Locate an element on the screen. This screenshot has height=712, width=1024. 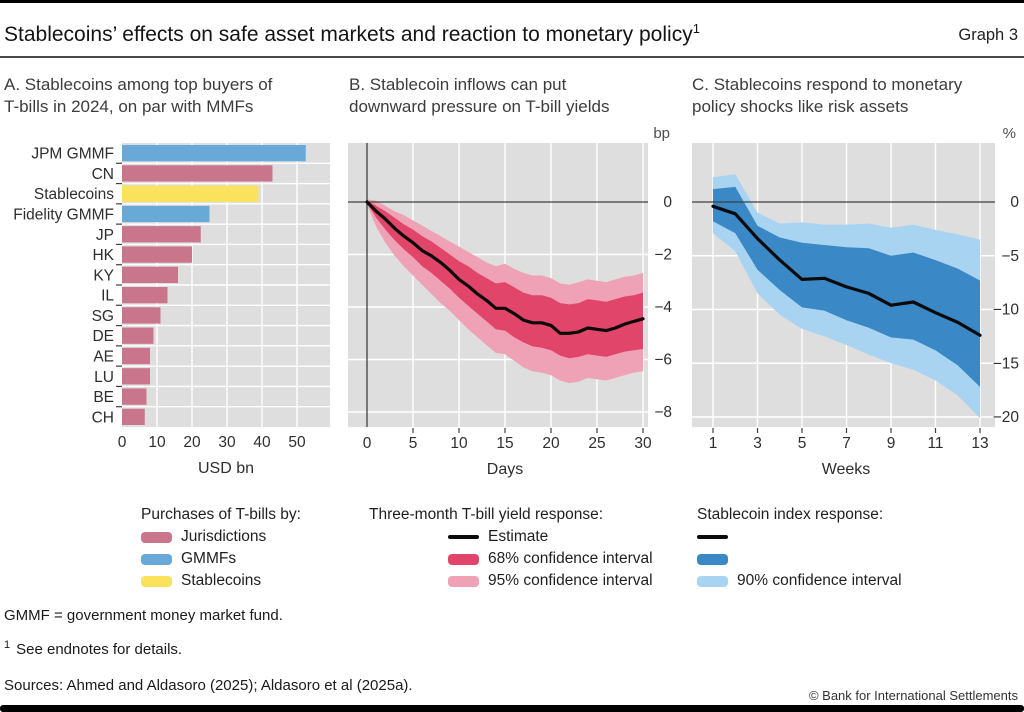
bar-jpm-gmmf is located at coordinates (214, 153).